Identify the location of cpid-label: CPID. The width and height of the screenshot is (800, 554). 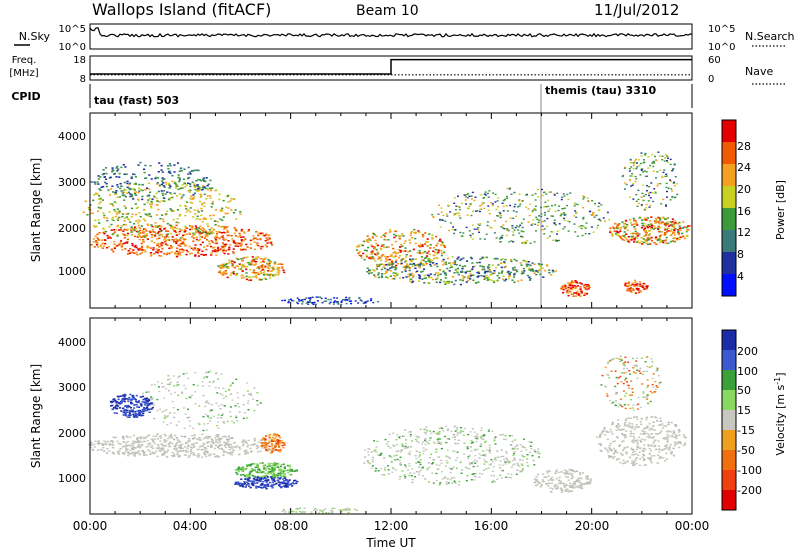
(25, 96).